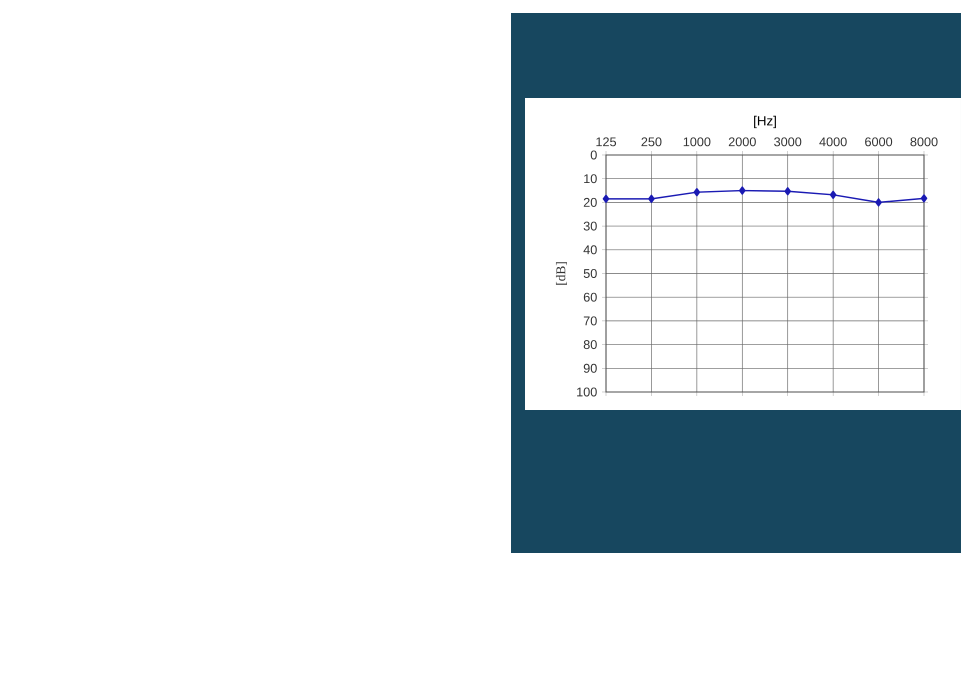 This screenshot has height=689, width=961. What do you see at coordinates (878, 141) in the screenshot?
I see `x-tick-label: 6000` at bounding box center [878, 141].